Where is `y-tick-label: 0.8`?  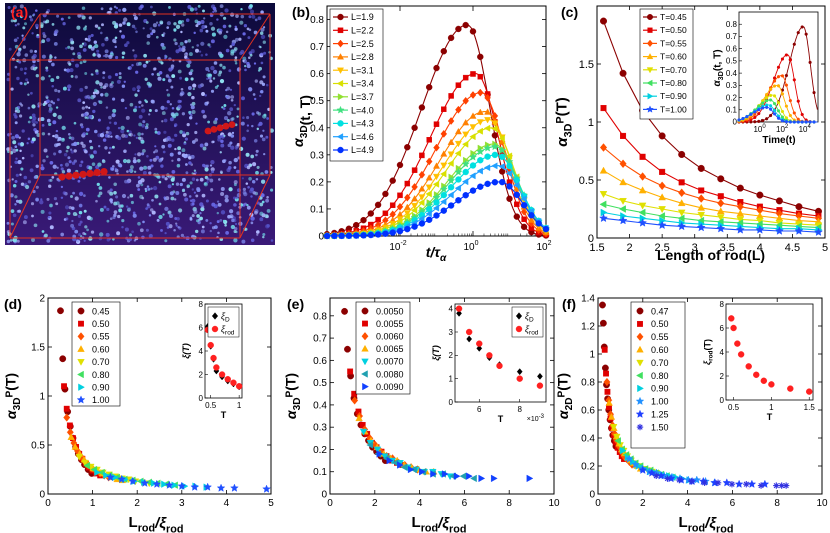 y-tick-label: 0.8 is located at coordinates (588, 383).